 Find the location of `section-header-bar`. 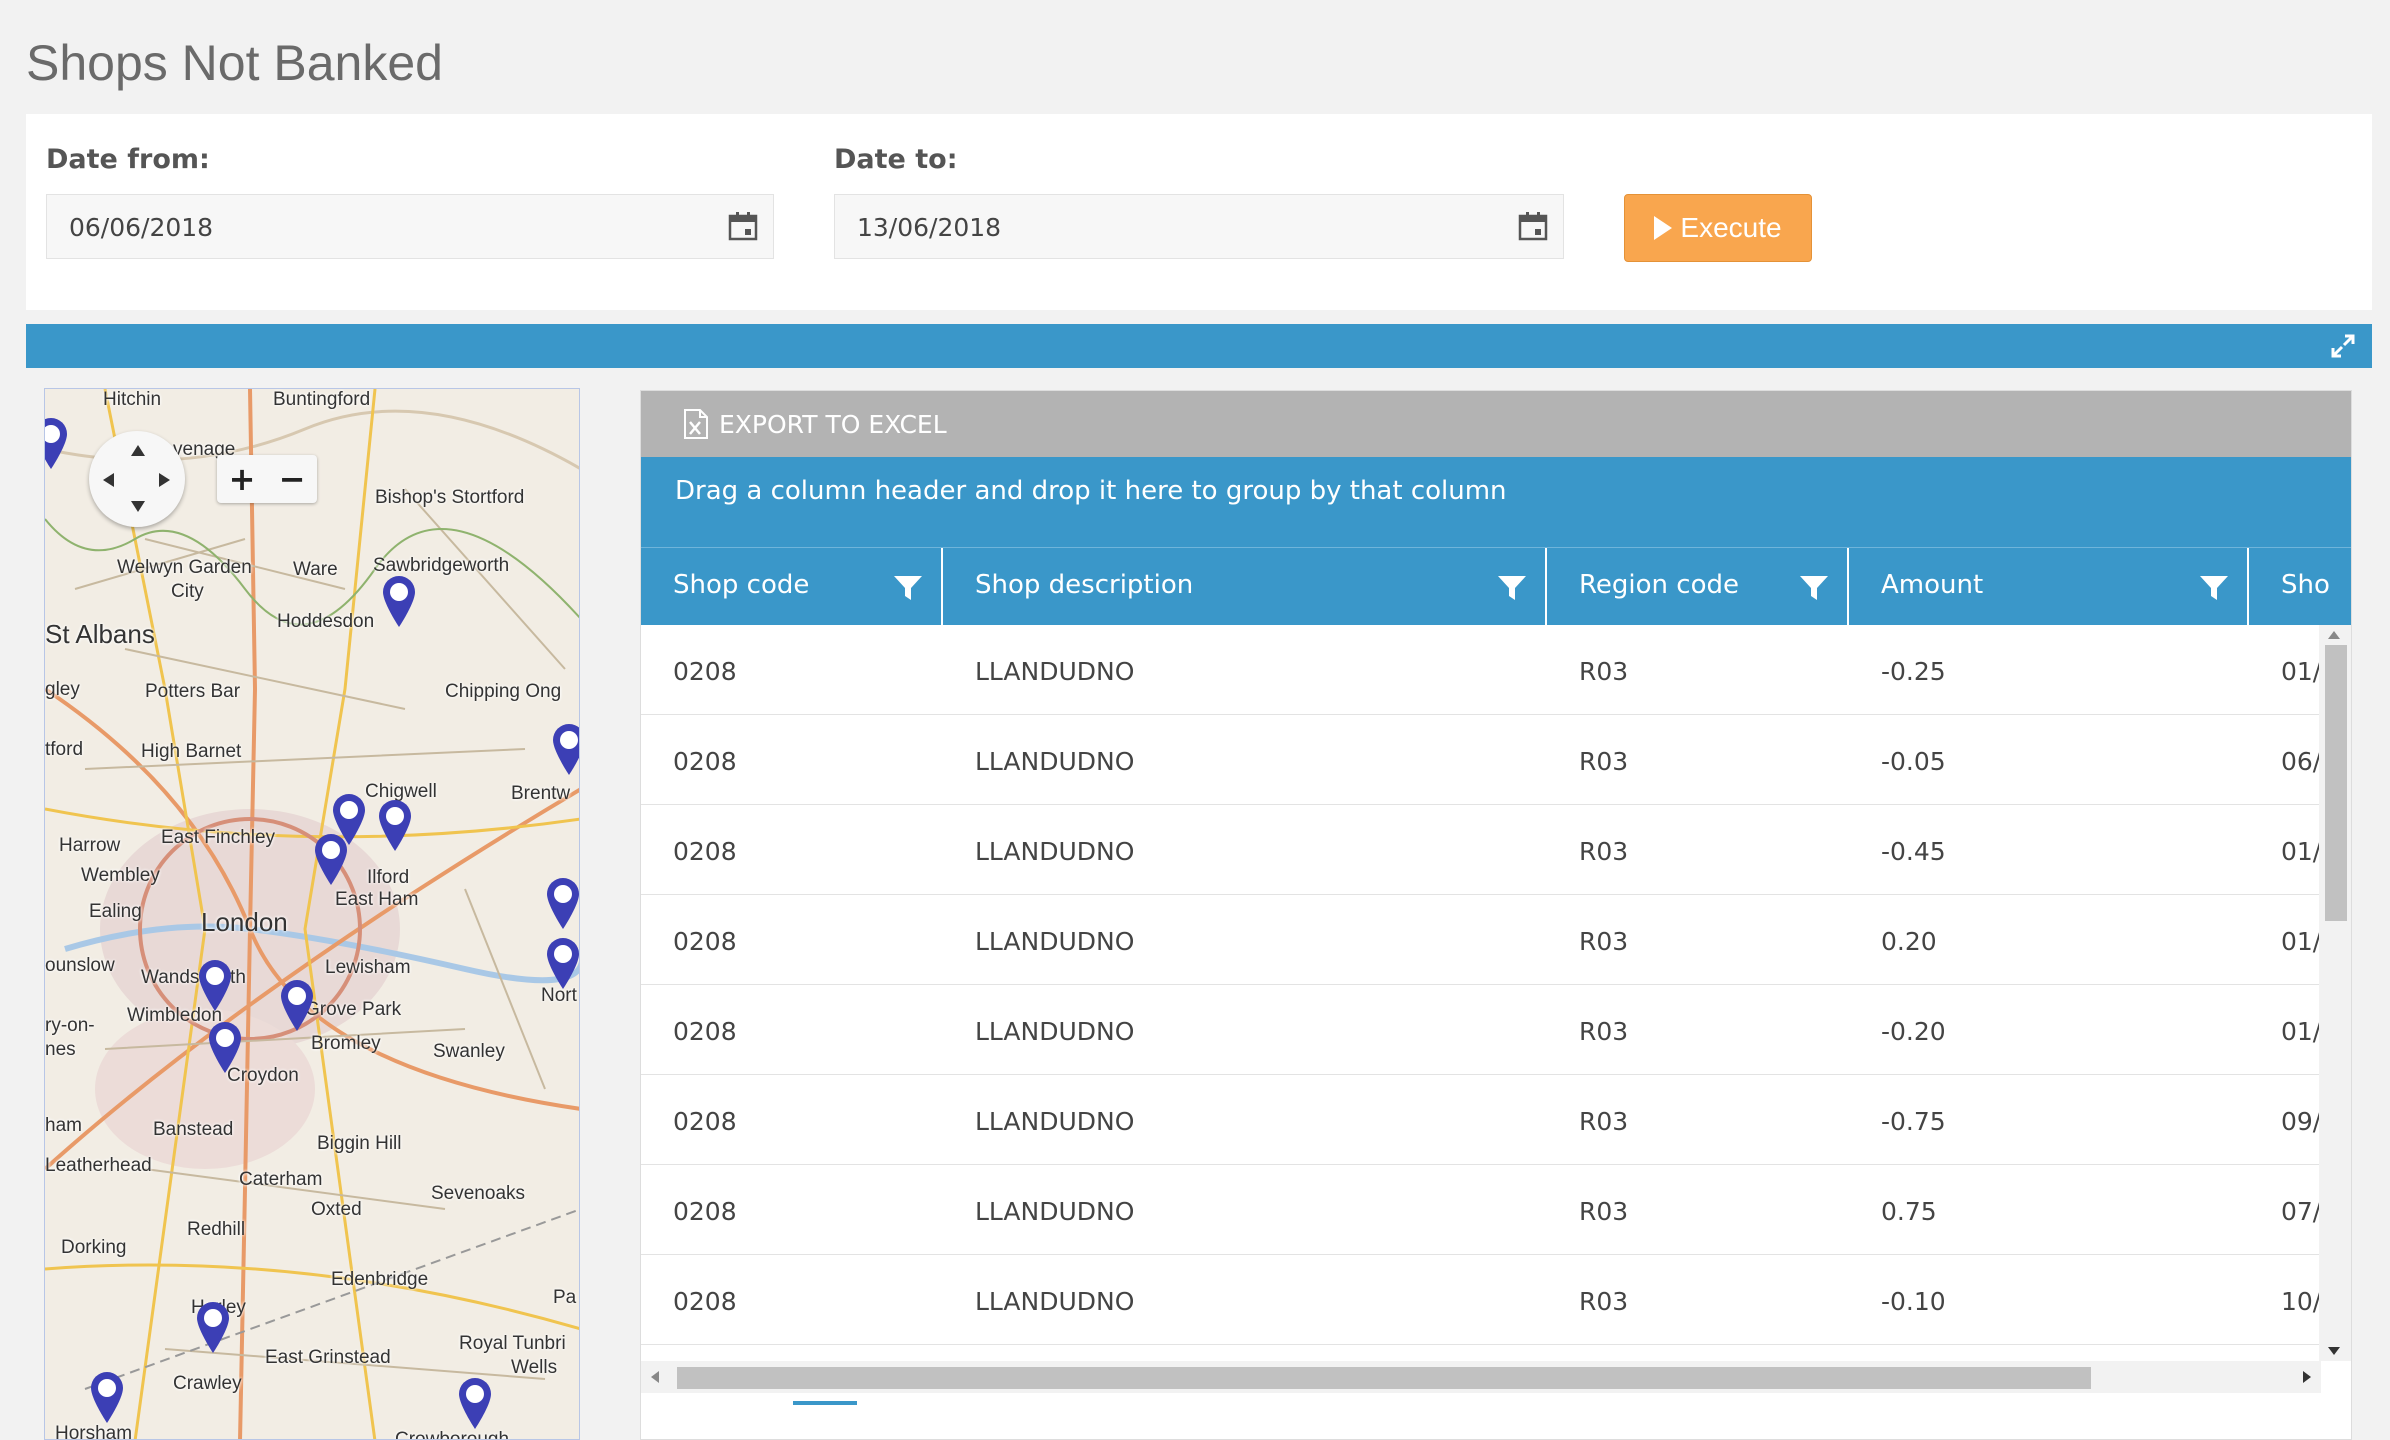

section-header-bar is located at coordinates (1199, 346).